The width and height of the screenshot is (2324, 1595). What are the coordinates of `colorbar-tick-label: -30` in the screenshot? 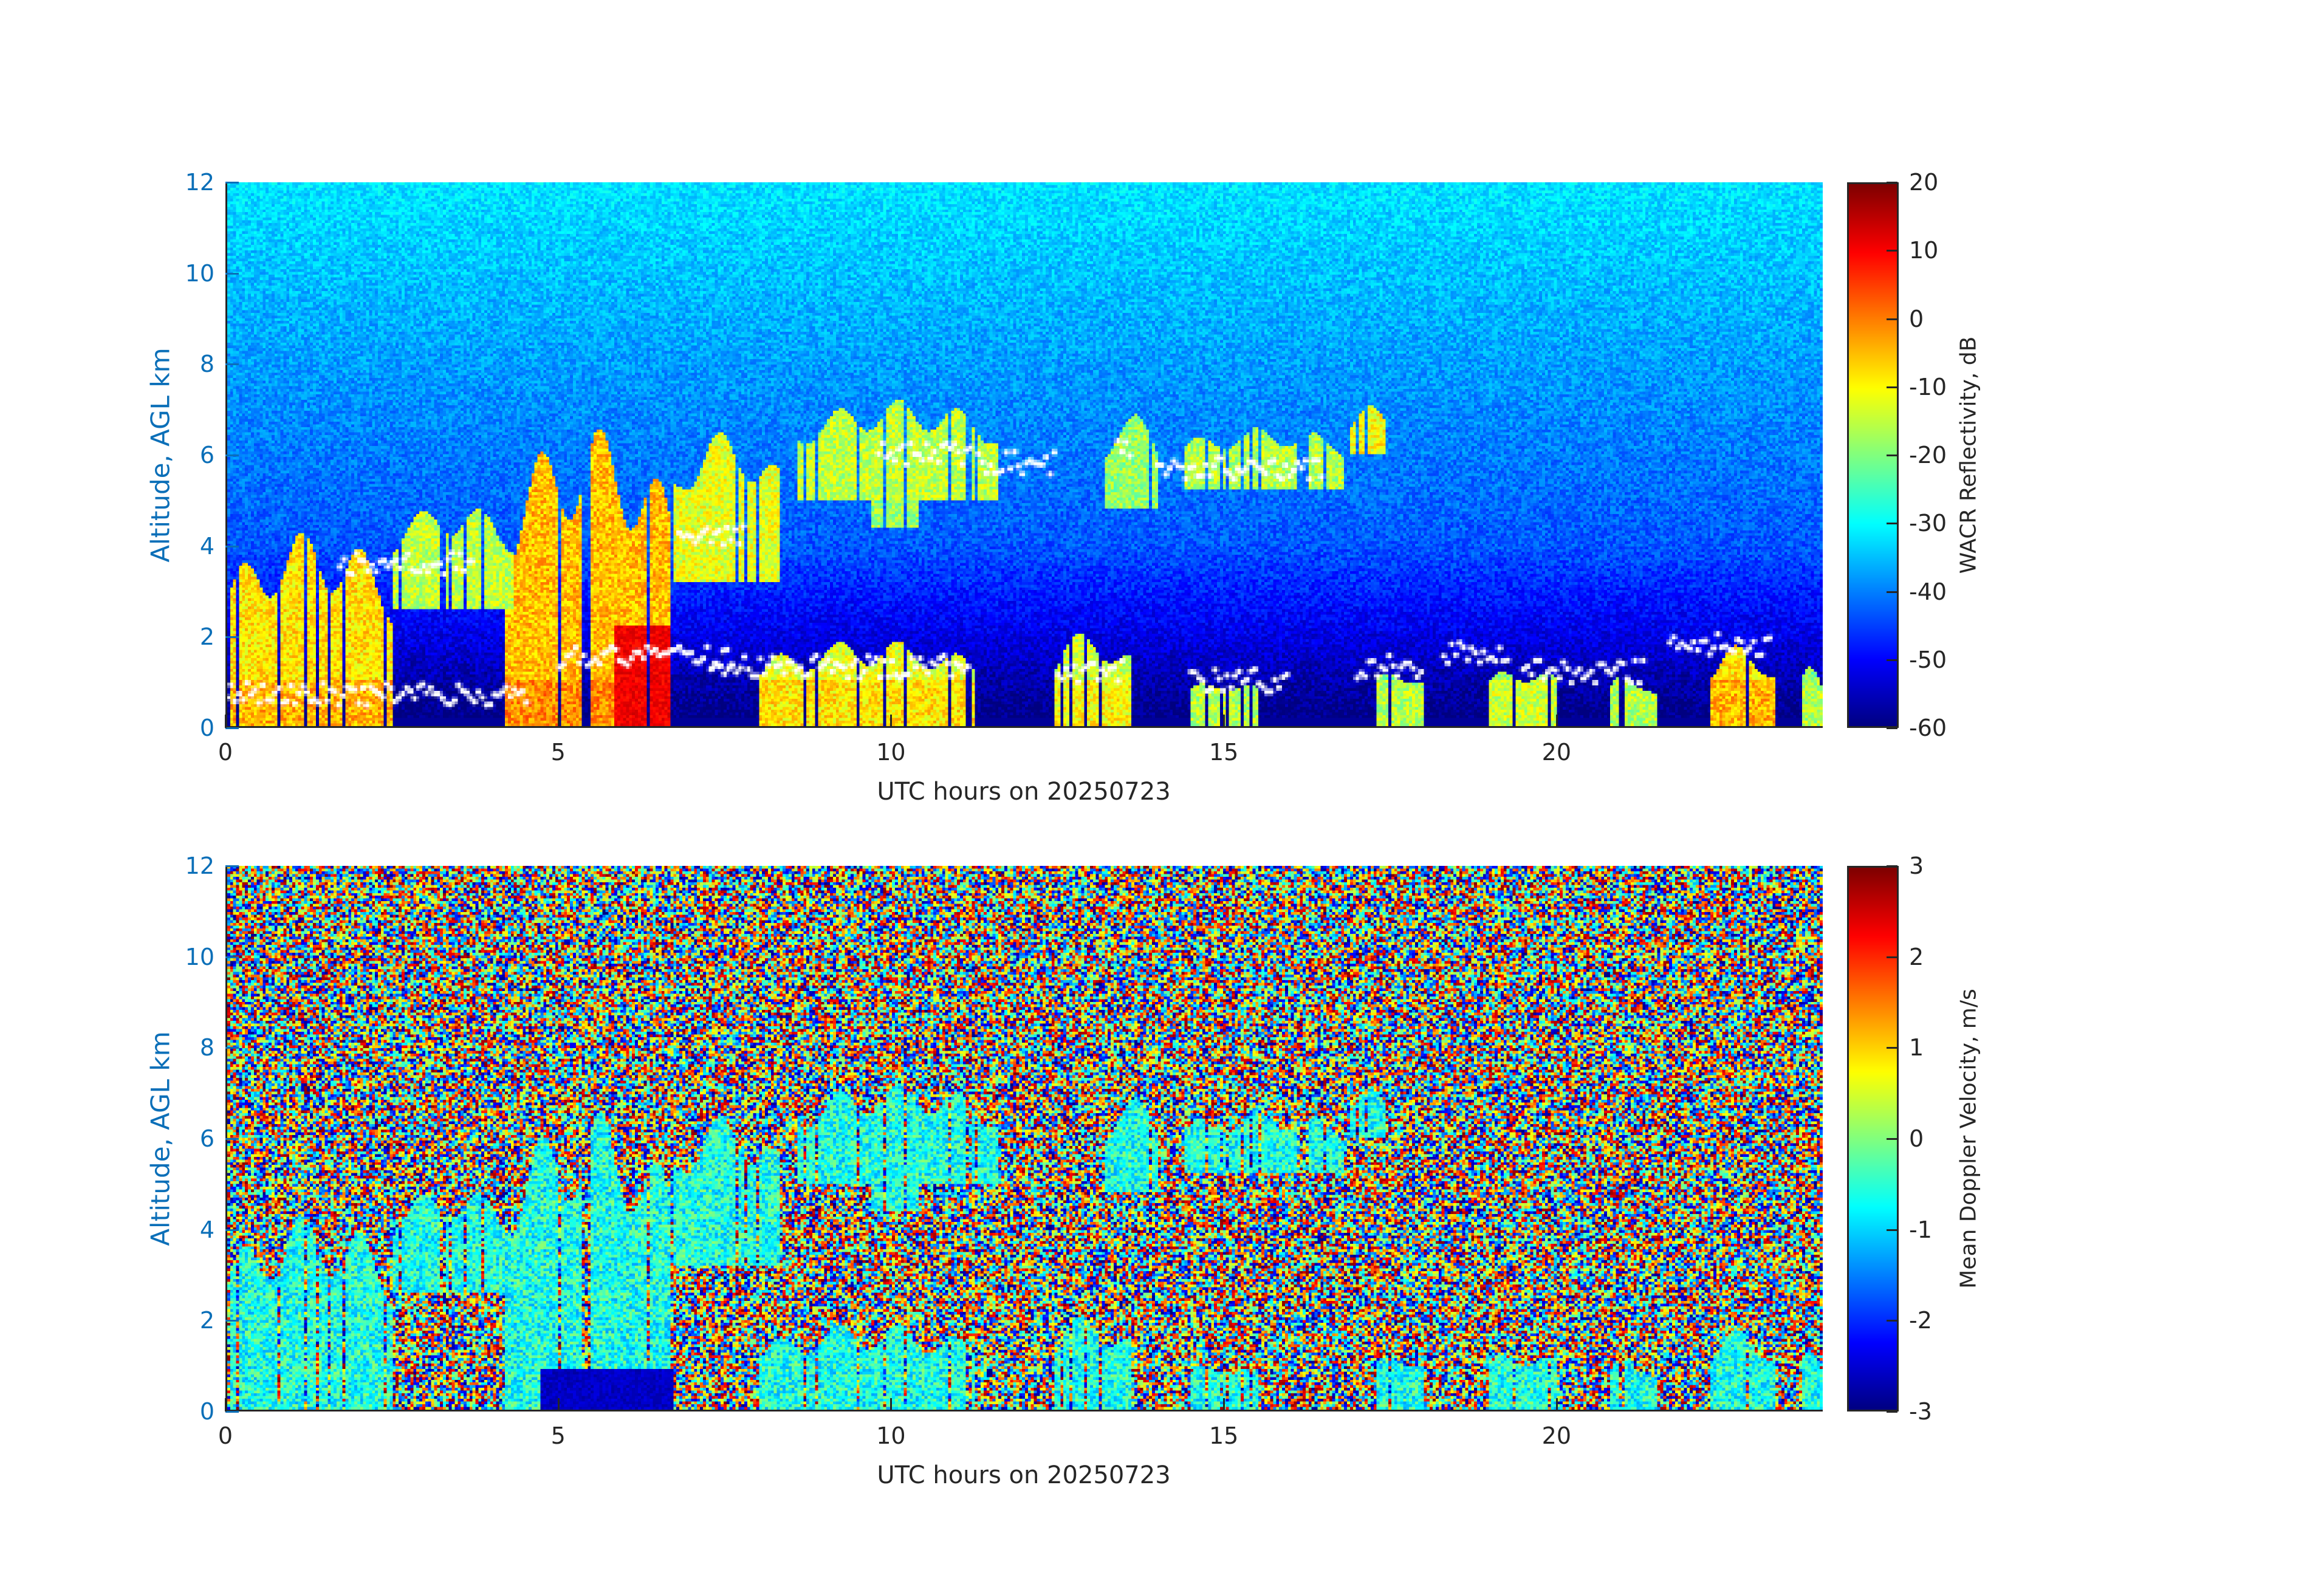 It's located at (1928, 523).